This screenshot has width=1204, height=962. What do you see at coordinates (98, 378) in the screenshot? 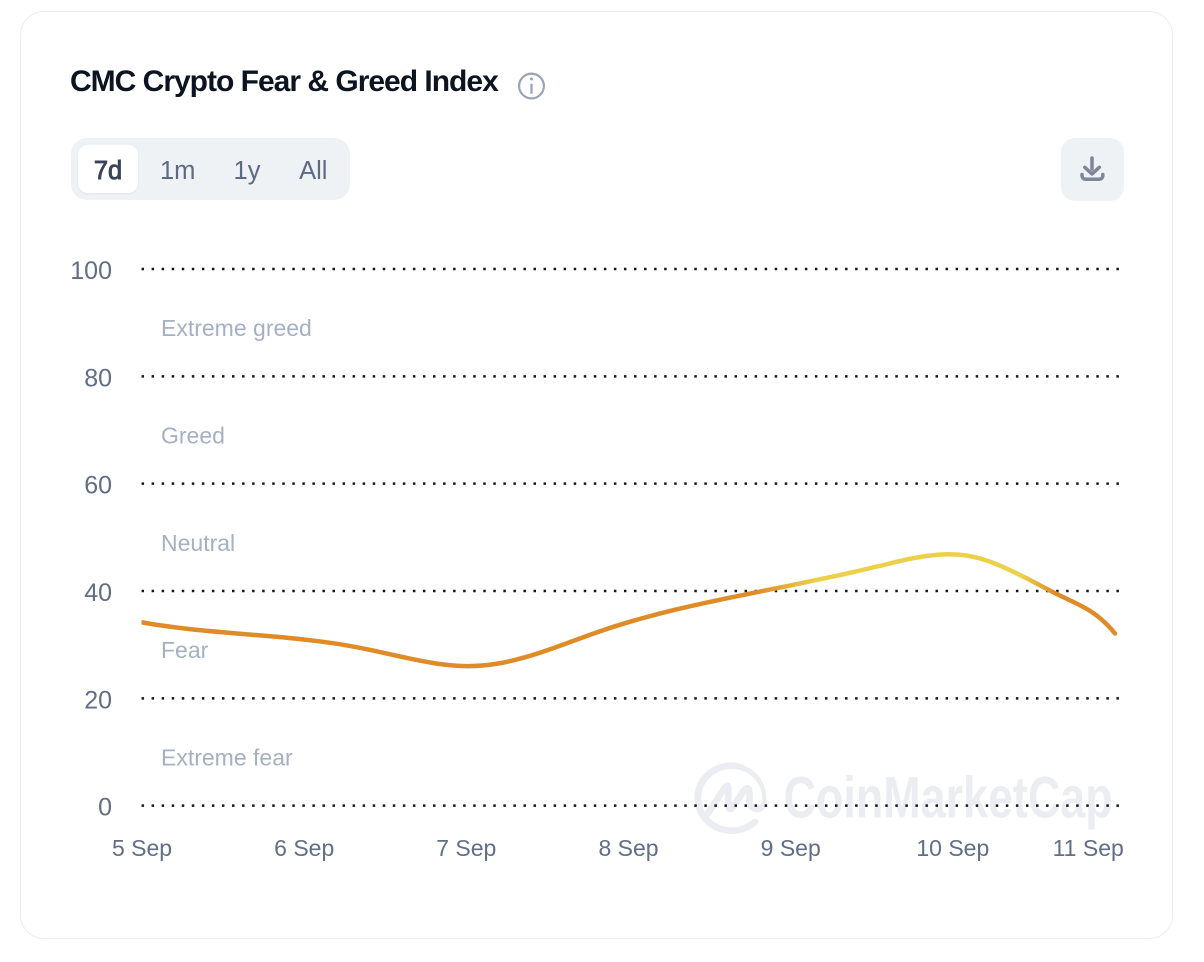
I see `svg-text: 80` at bounding box center [98, 378].